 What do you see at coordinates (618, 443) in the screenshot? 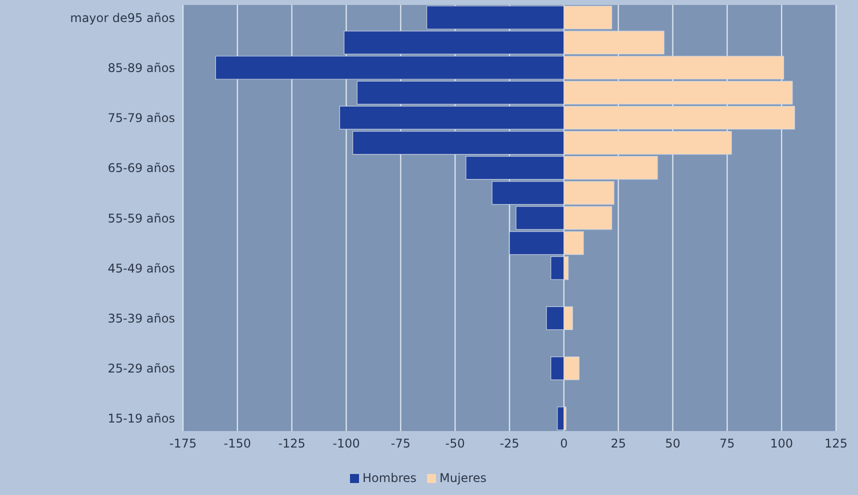
I see `x-tick-label: 25` at bounding box center [618, 443].